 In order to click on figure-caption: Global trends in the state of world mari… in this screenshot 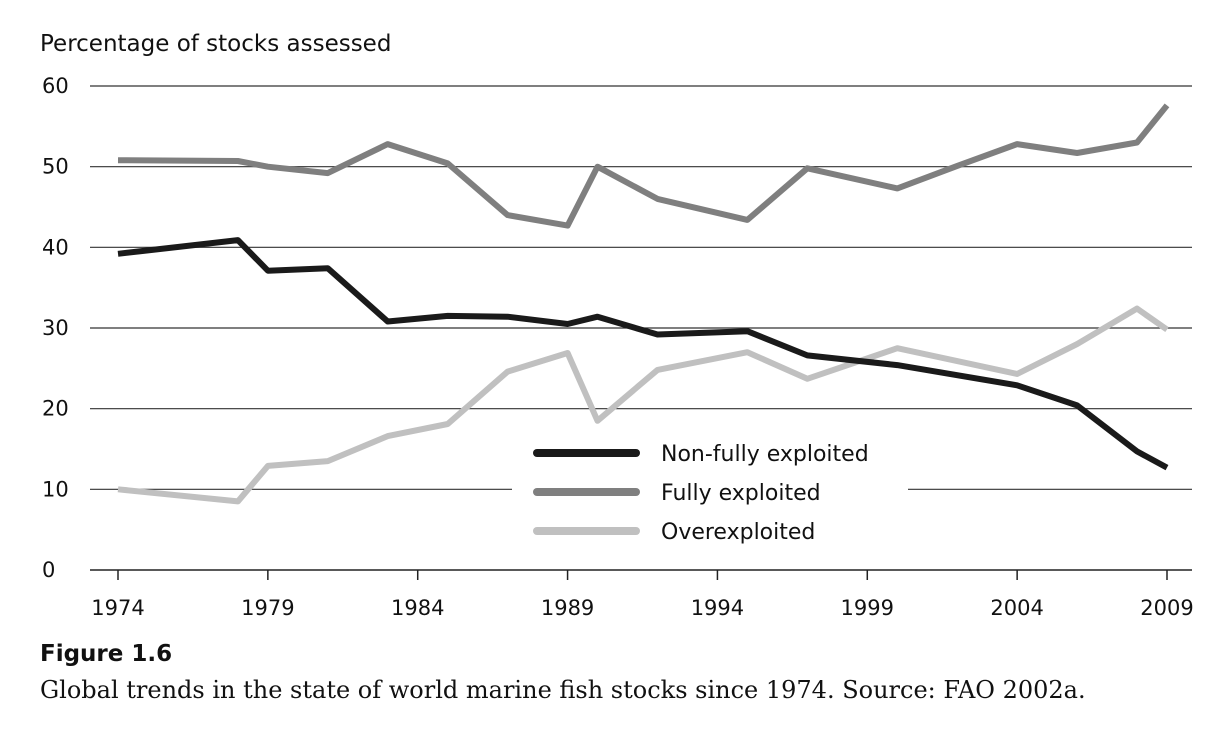, I will do `click(563, 690)`.